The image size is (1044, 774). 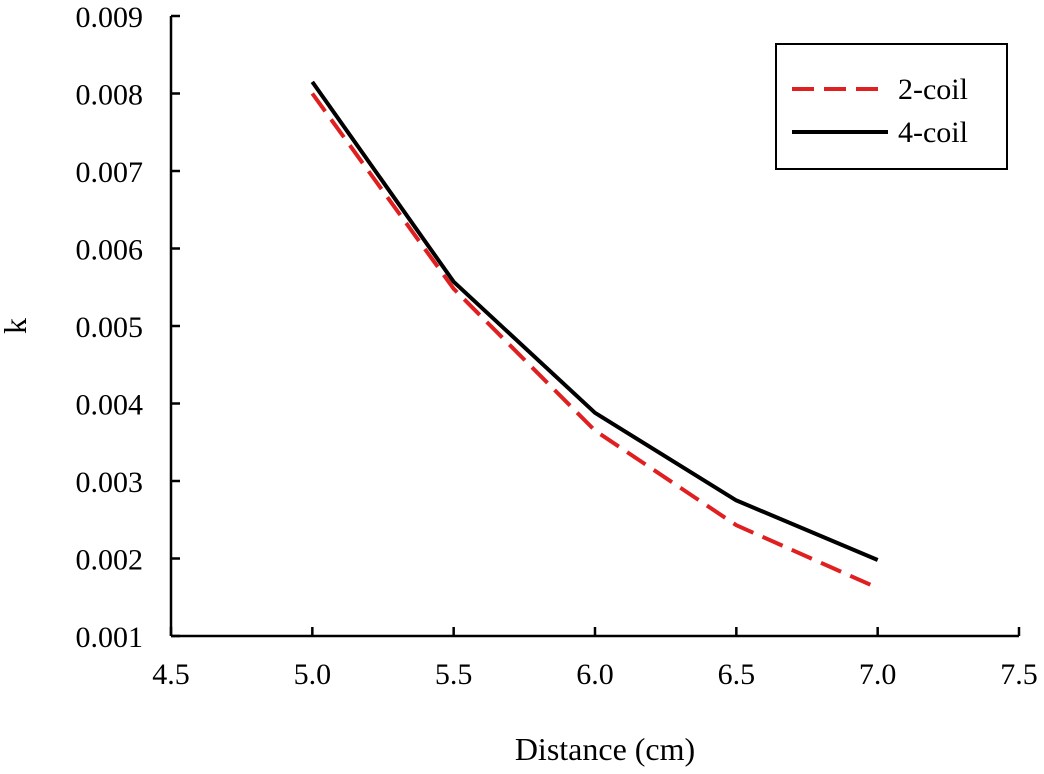 What do you see at coordinates (878, 674) in the screenshot?
I see `x-tick-label: 7.0` at bounding box center [878, 674].